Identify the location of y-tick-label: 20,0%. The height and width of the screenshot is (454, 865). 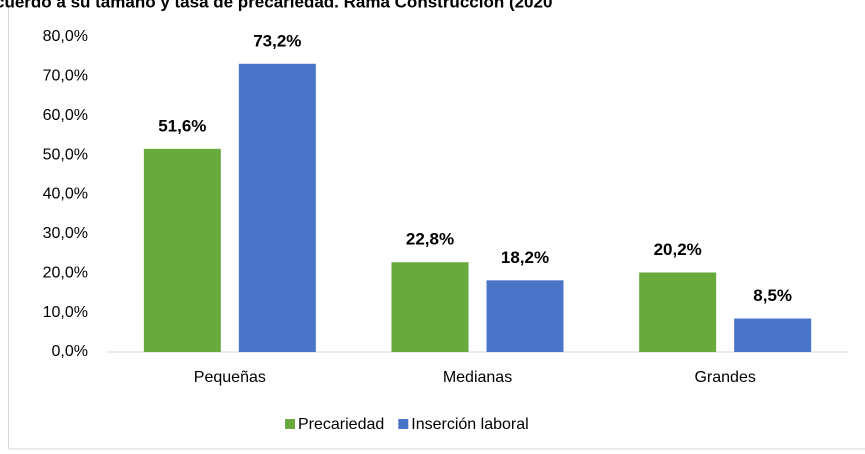
(65, 272).